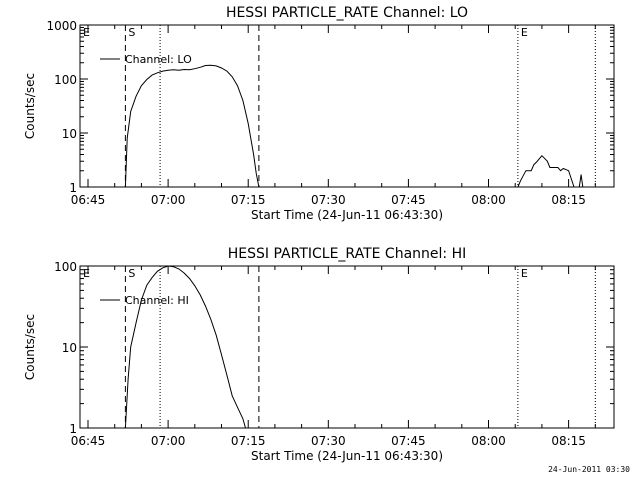 The image size is (640, 480). What do you see at coordinates (347, 13) in the screenshot?
I see `chart-title: HESSI PARTICLE_RATE Channel: LO` at bounding box center [347, 13].